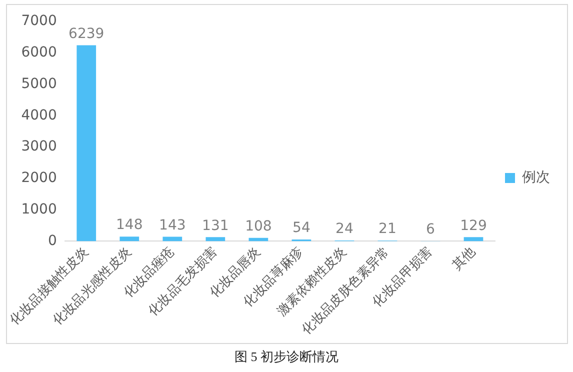 The width and height of the screenshot is (573, 372). I want to click on y-tick-label: 7000, so click(39, 21).